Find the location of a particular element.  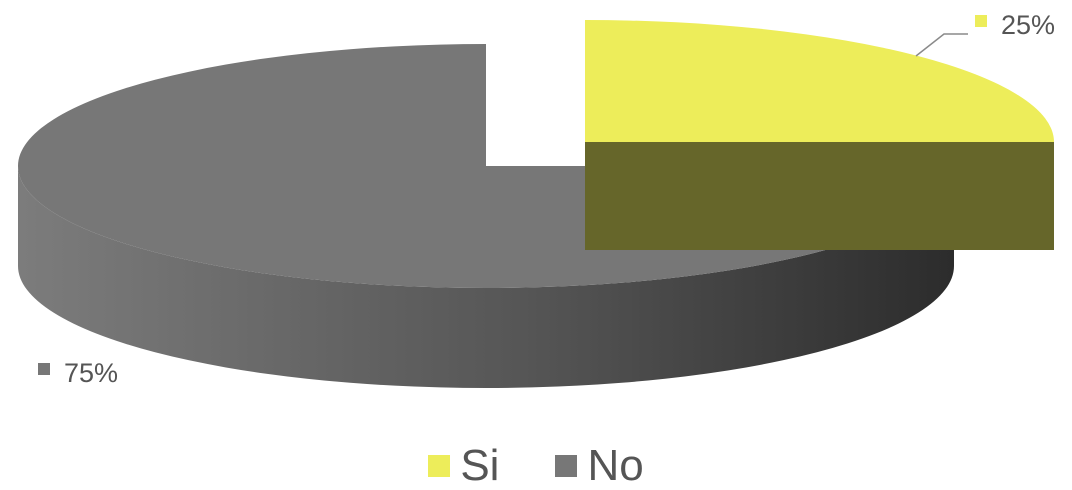

legend-item-si: Si is located at coordinates (463, 466).